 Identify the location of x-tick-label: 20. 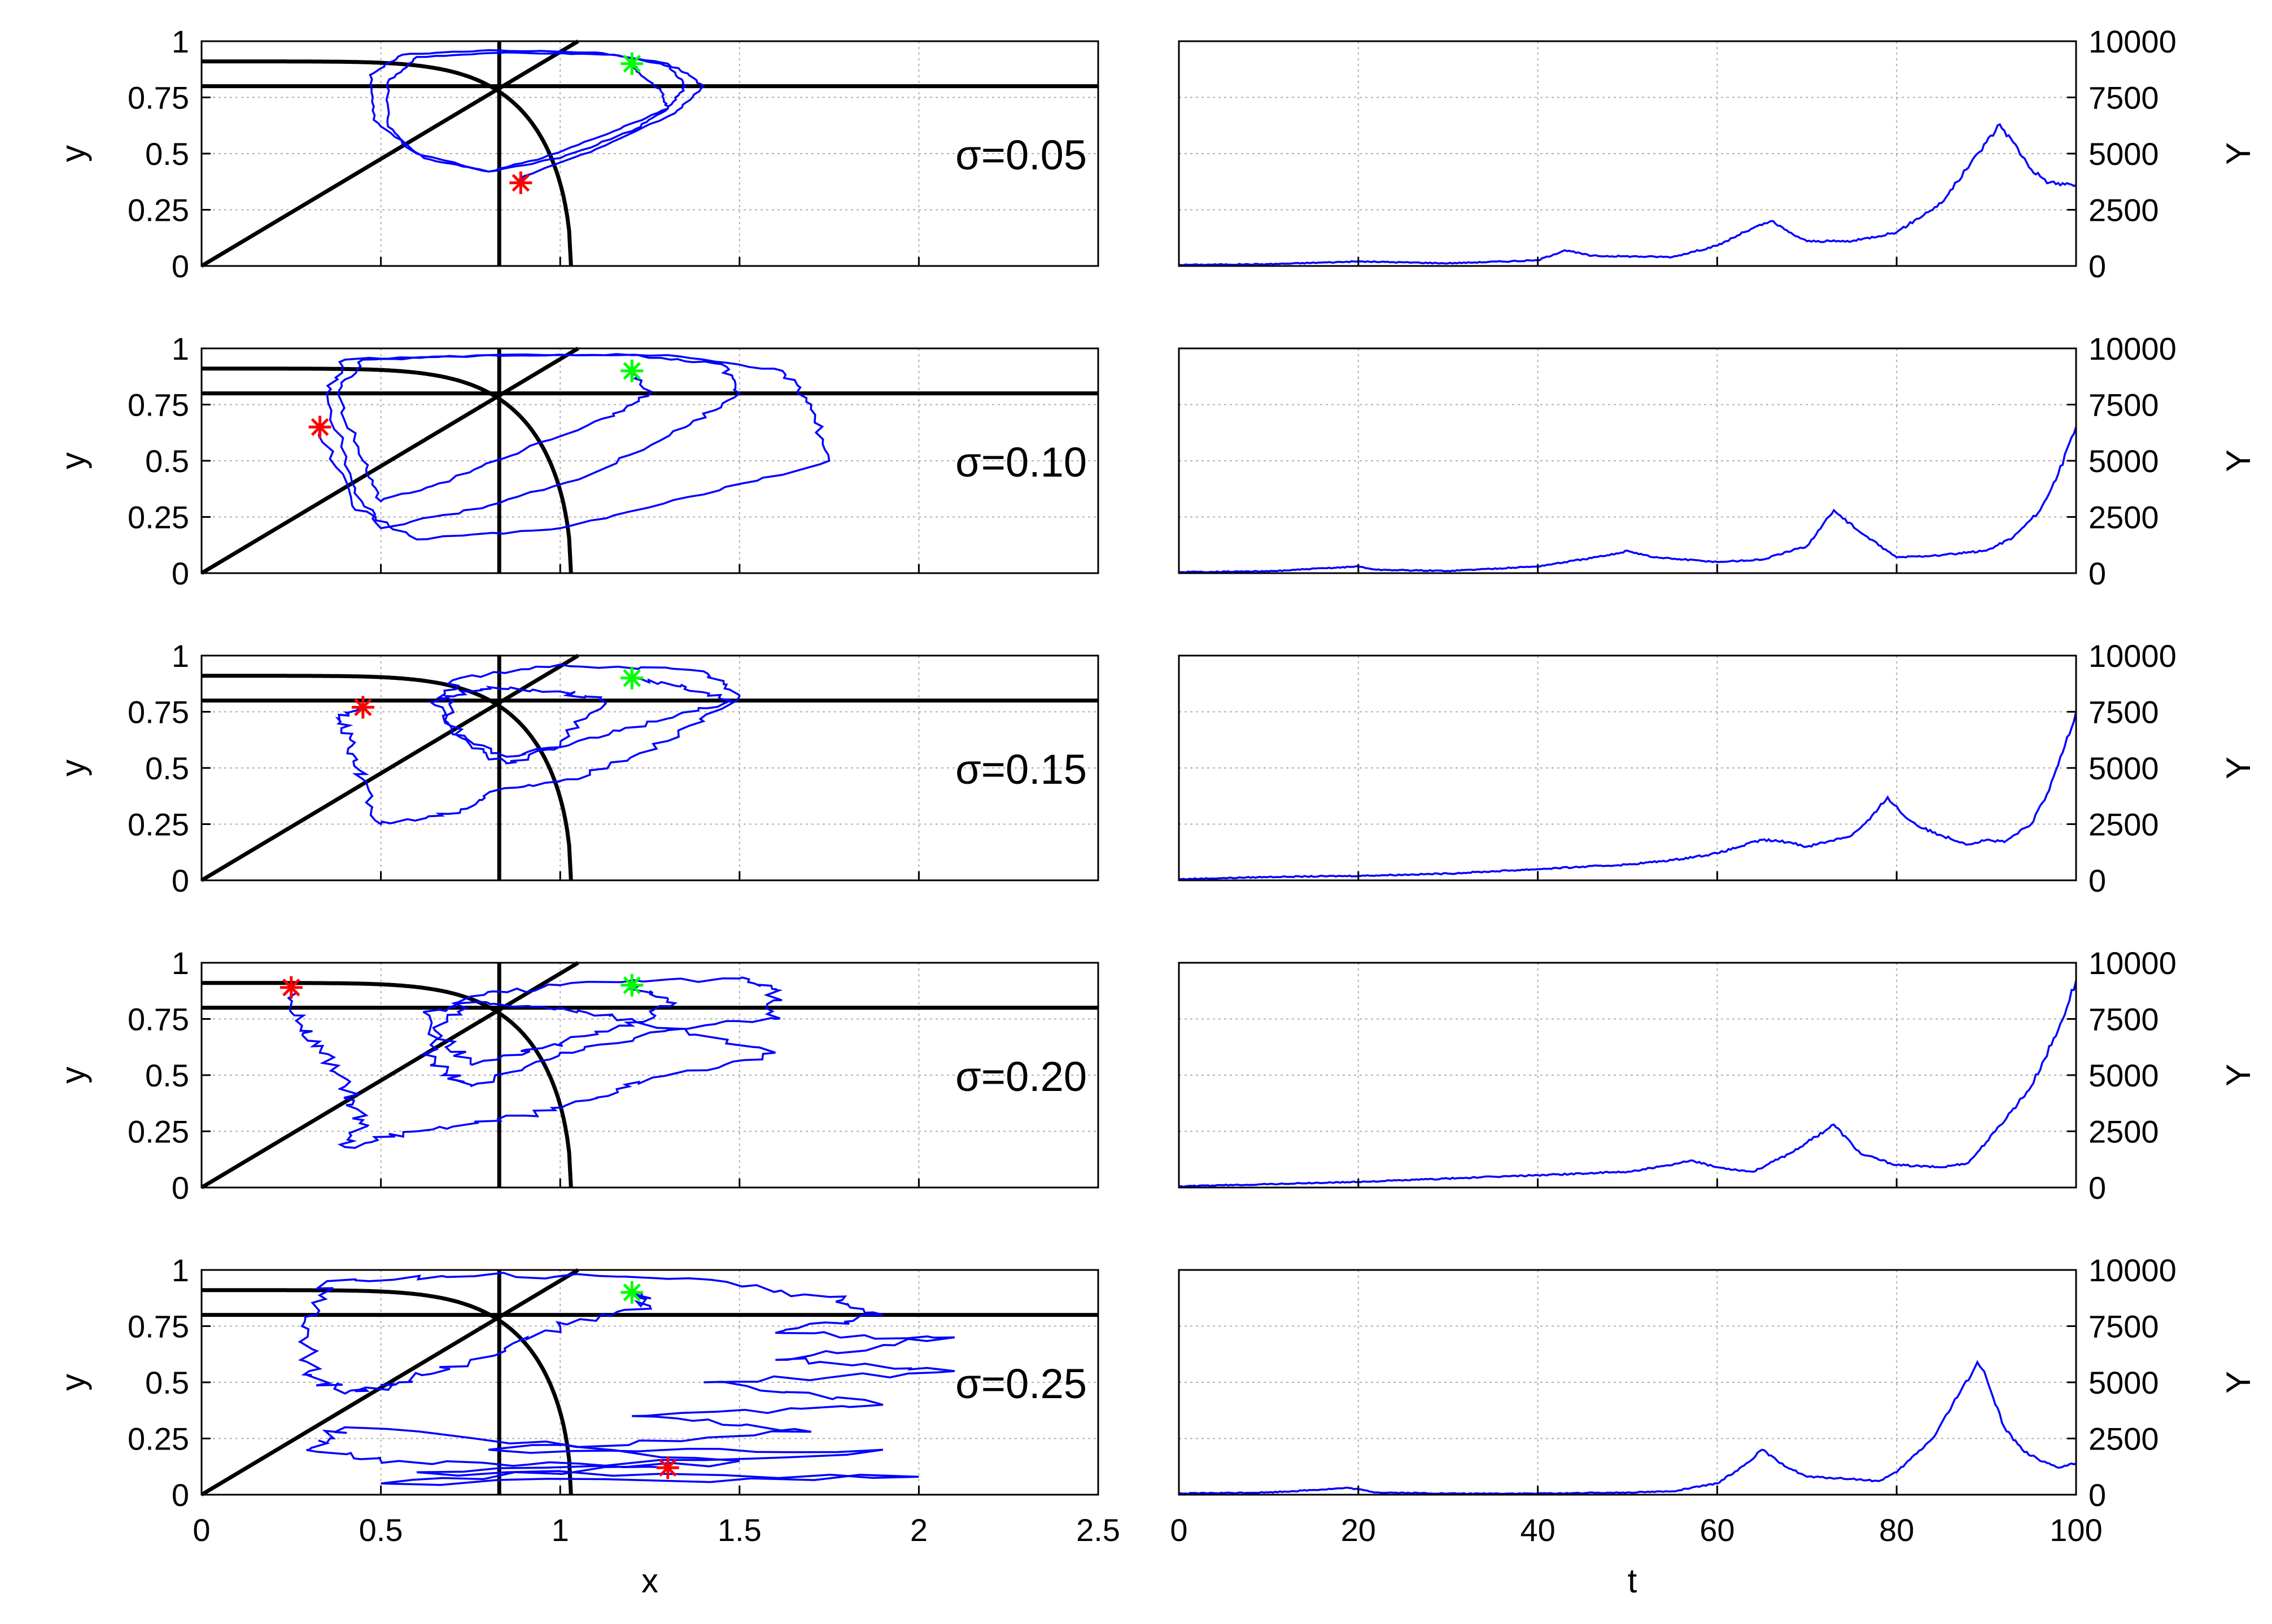
(1358, 1530).